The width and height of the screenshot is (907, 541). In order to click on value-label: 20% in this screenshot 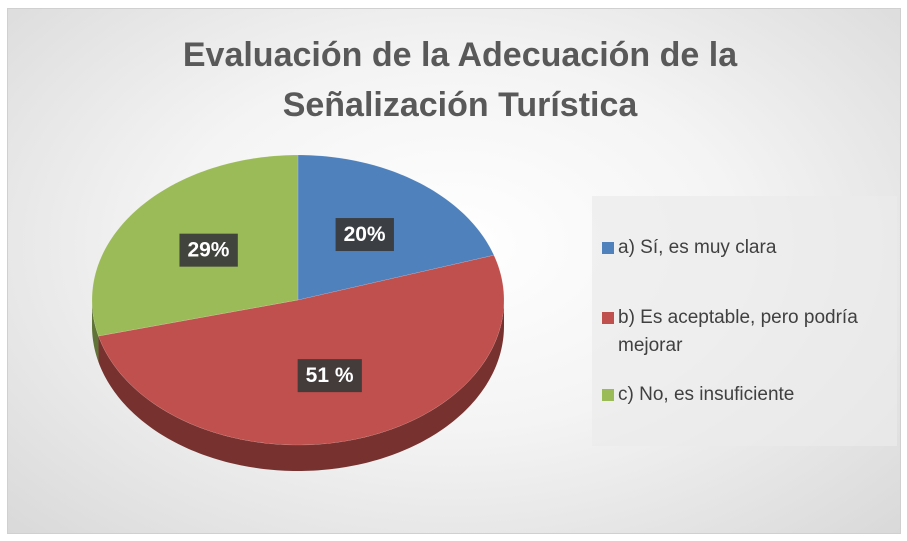, I will do `click(365, 234)`.